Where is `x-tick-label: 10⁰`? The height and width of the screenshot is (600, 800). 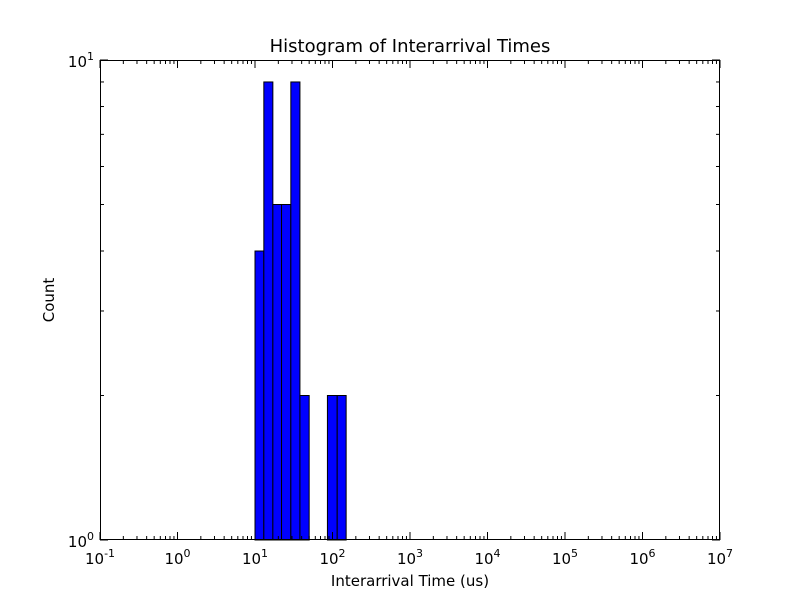
x-tick-label: 10⁰ is located at coordinates (177, 557).